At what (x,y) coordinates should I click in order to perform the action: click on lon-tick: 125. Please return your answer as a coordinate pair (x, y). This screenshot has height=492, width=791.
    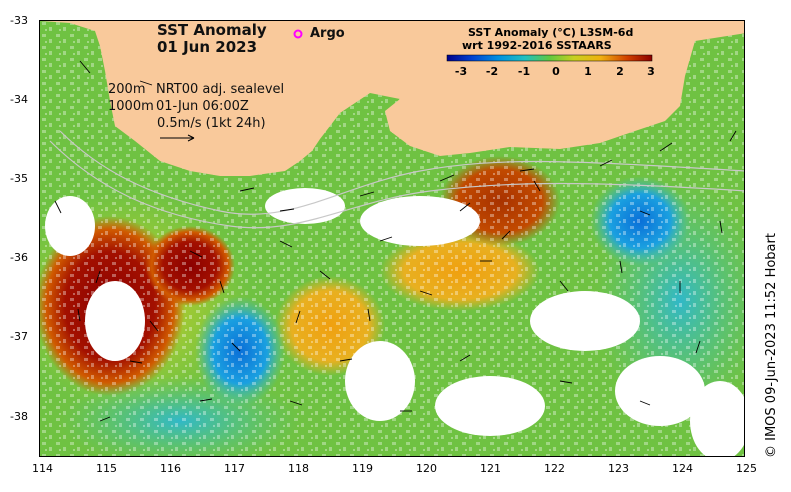
    Looking at the image, I should click on (746, 468).